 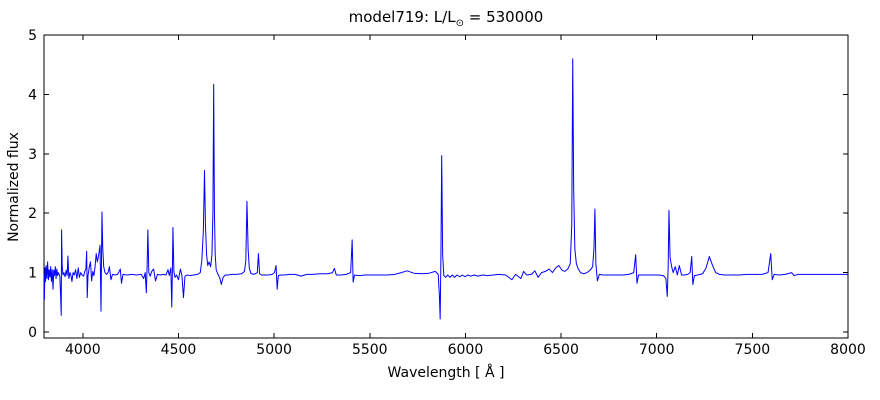 What do you see at coordinates (459, 23) in the screenshot?
I see `sun-symbol: ⊙` at bounding box center [459, 23].